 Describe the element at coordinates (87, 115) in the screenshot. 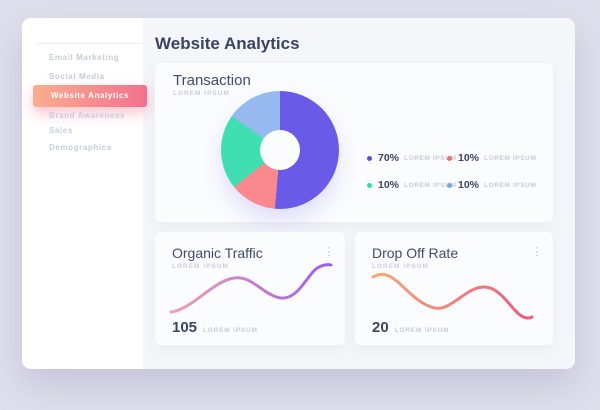

I see `sidebar-item-brand-awareness: Brand Awareness` at that location.